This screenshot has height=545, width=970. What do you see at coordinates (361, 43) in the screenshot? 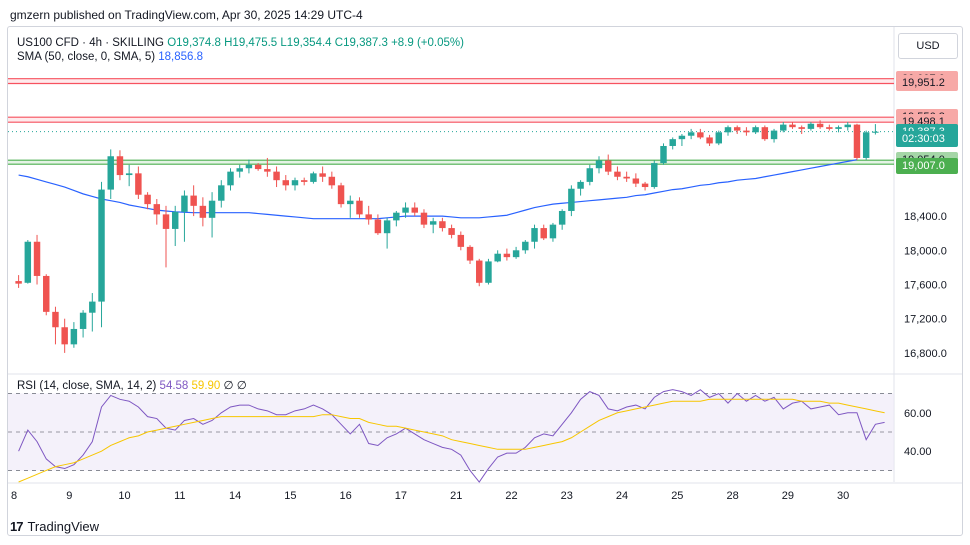
I see `close-value: C19,387.3` at bounding box center [361, 43].